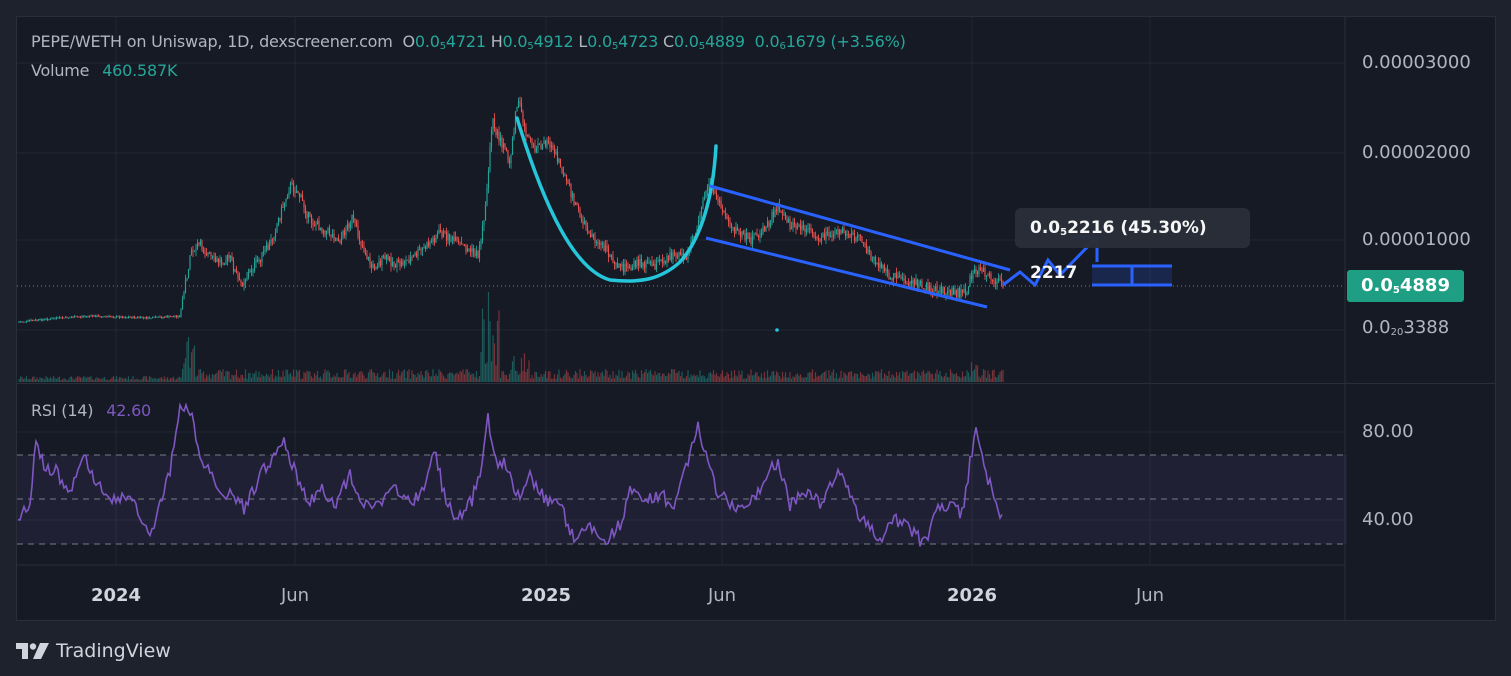 The image size is (1511, 676). Describe the element at coordinates (1388, 519) in the screenshot. I see `rsi-axis-label: 40.00` at that location.